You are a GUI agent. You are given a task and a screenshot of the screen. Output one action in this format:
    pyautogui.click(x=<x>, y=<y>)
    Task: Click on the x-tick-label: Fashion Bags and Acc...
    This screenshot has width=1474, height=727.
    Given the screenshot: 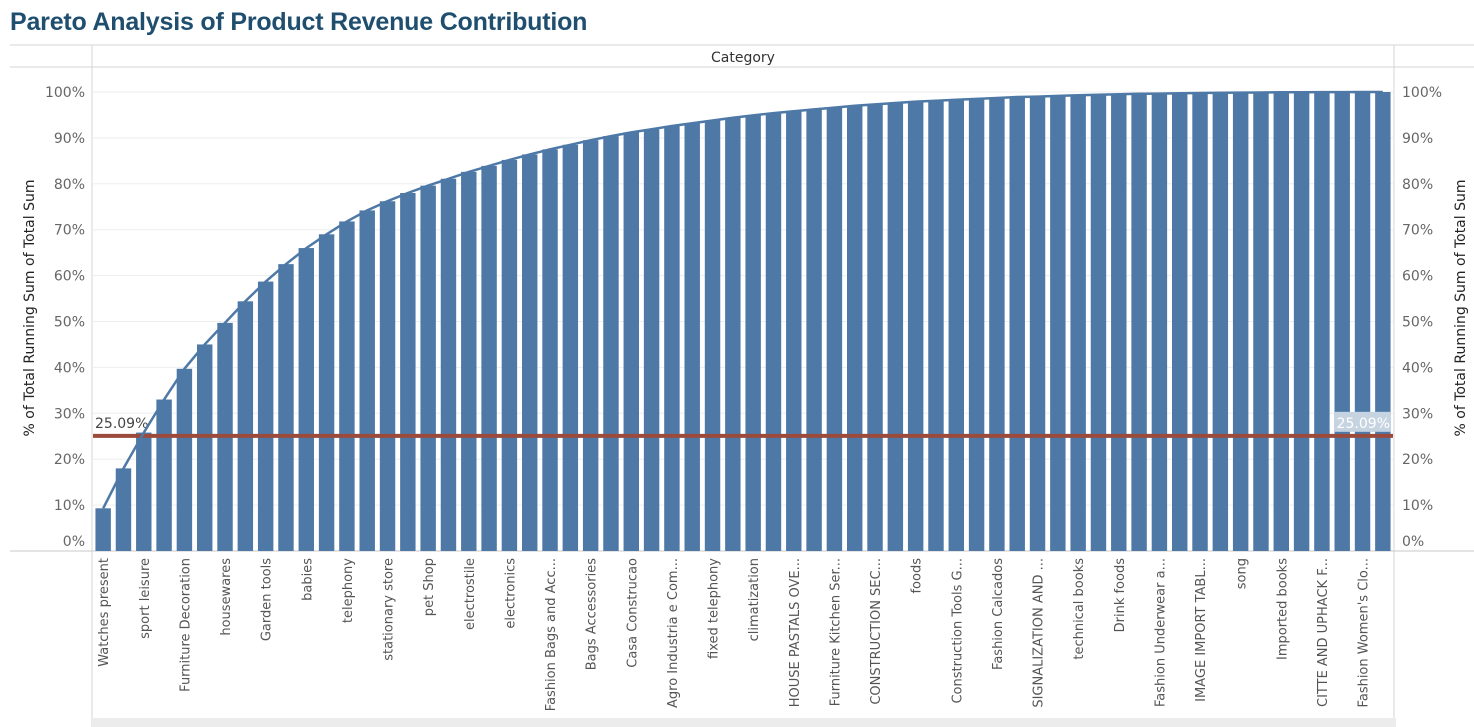 What is the action you would take?
    pyautogui.click(x=551, y=634)
    